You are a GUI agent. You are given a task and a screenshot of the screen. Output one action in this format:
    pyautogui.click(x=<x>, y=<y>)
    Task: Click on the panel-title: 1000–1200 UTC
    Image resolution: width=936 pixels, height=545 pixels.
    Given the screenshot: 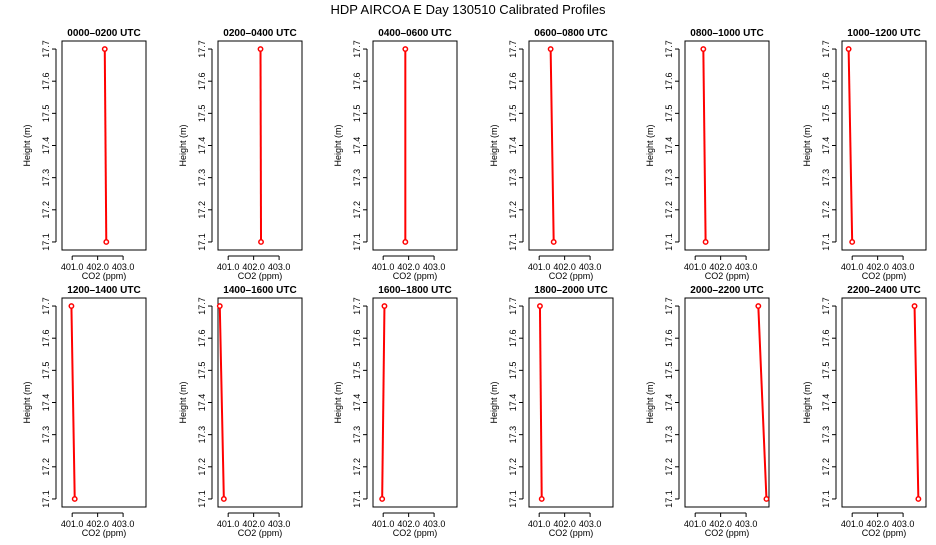 What is the action you would take?
    pyautogui.click(x=883, y=33)
    